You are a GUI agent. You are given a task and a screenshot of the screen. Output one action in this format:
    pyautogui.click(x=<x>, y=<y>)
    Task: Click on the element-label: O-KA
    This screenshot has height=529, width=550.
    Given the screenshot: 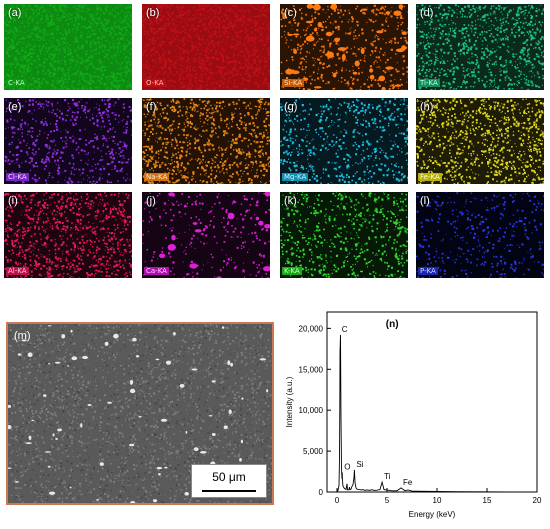 What is the action you would take?
    pyautogui.click(x=155, y=83)
    